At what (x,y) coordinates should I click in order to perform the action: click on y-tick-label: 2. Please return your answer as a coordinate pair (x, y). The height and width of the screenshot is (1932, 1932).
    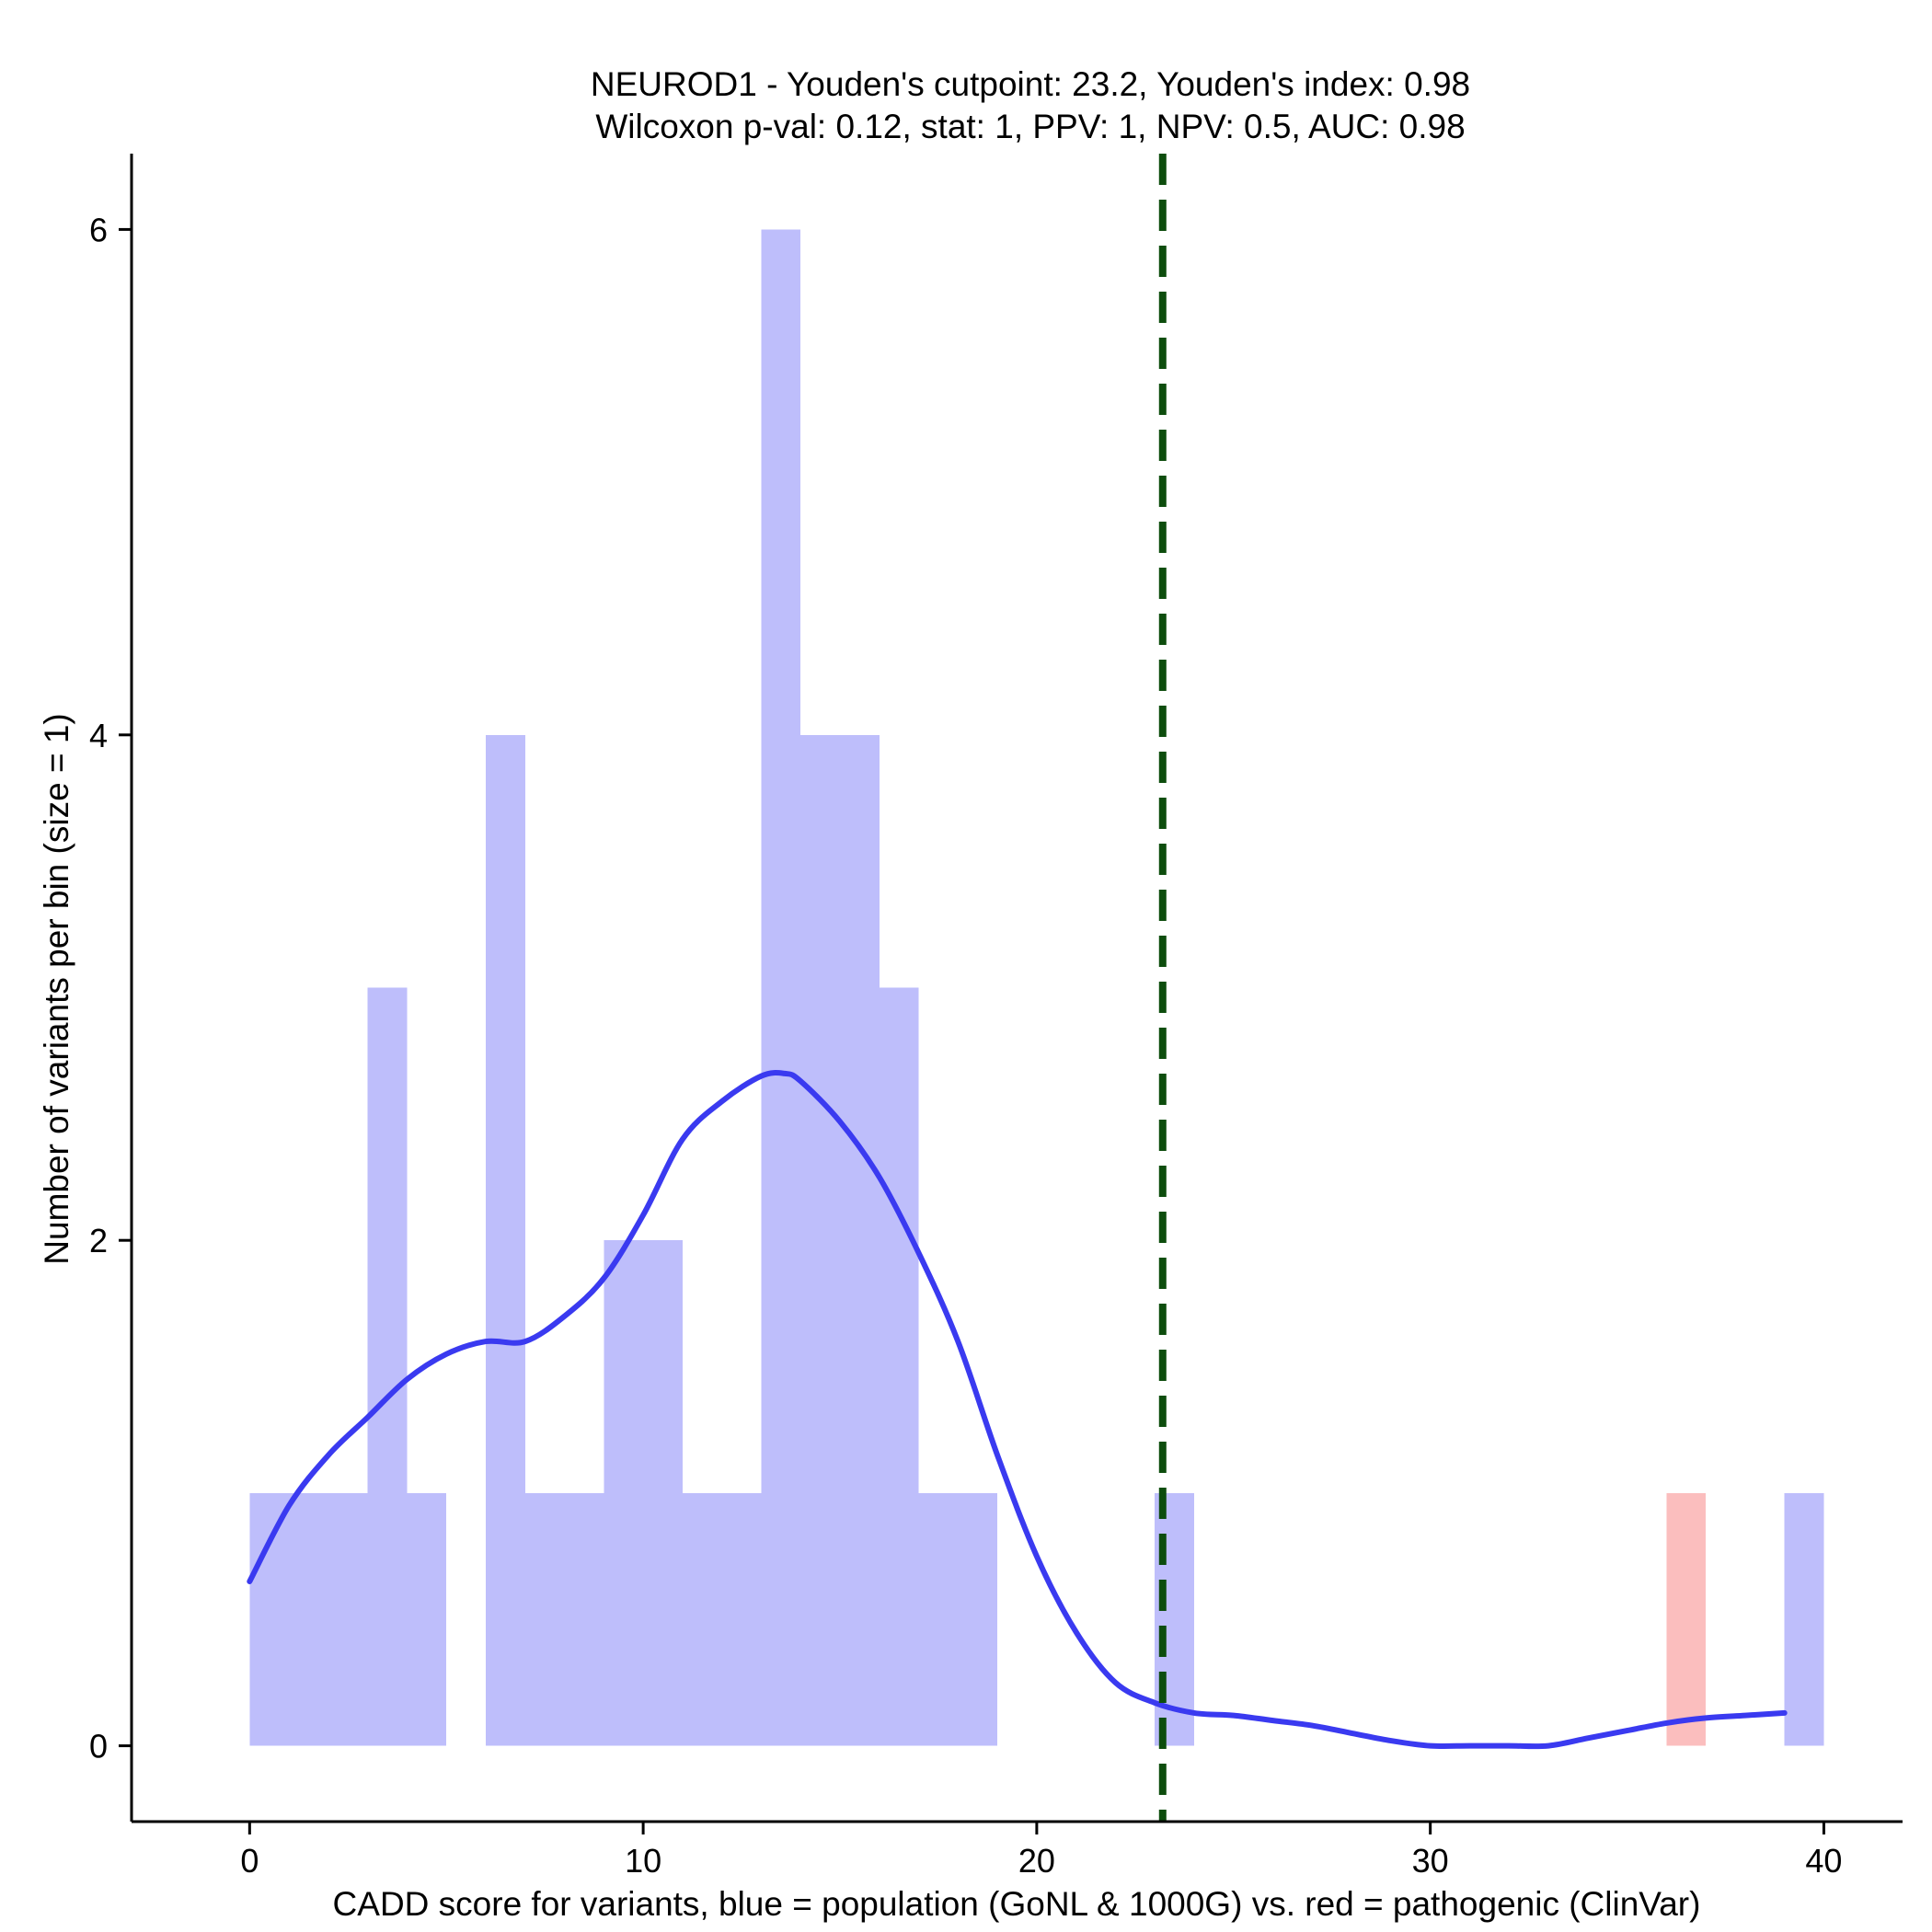
    Looking at the image, I should click on (98, 1240).